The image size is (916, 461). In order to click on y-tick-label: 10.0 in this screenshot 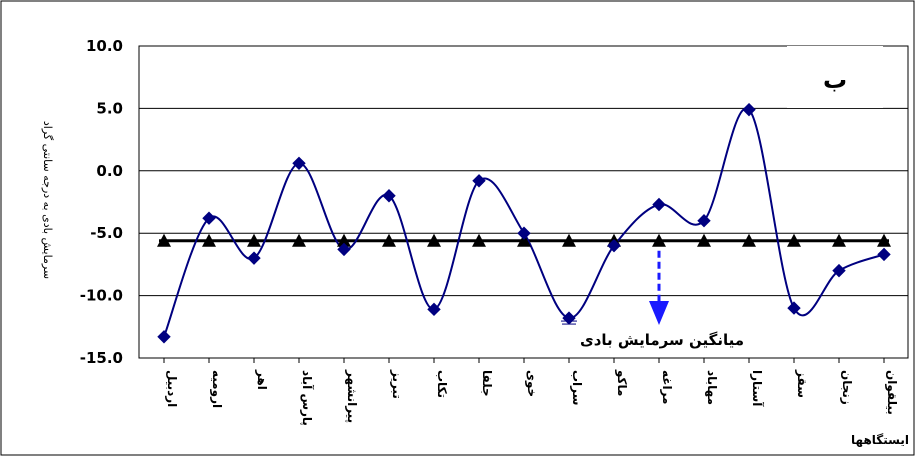, I will do `click(104, 46)`.